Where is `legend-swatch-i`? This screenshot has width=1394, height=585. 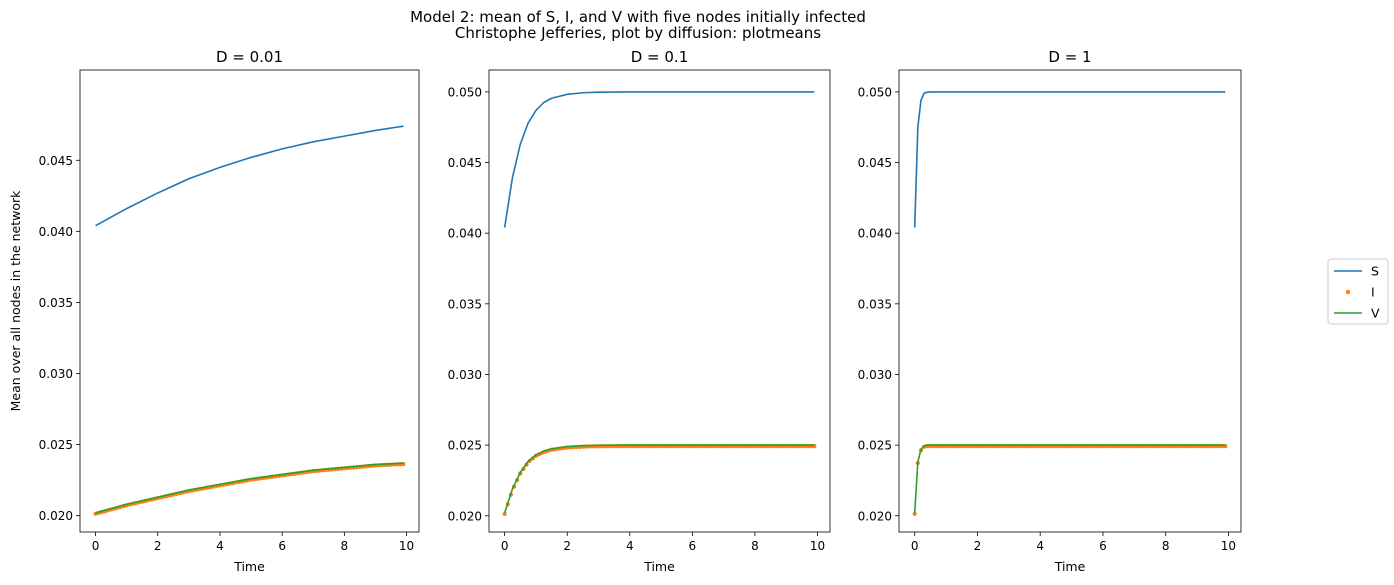
legend-swatch-i is located at coordinates (1348, 292).